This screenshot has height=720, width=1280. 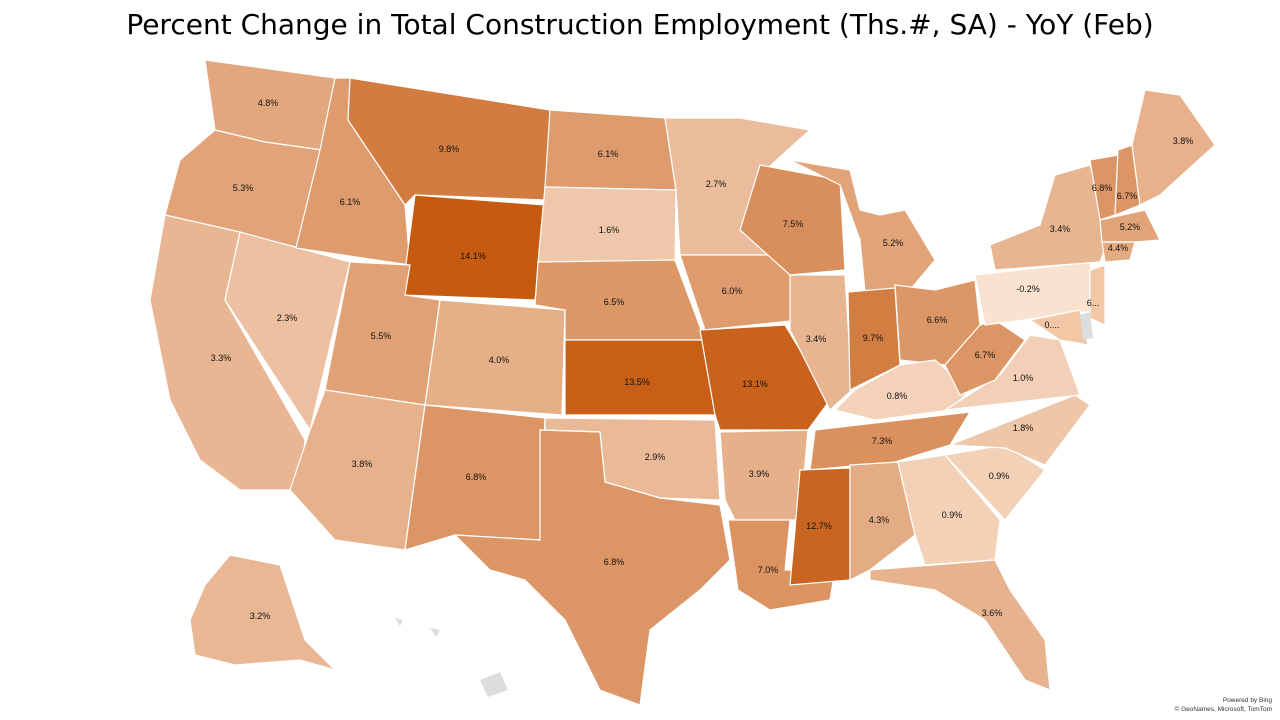 I want to click on value-label-la: 7.0%, so click(x=768, y=570).